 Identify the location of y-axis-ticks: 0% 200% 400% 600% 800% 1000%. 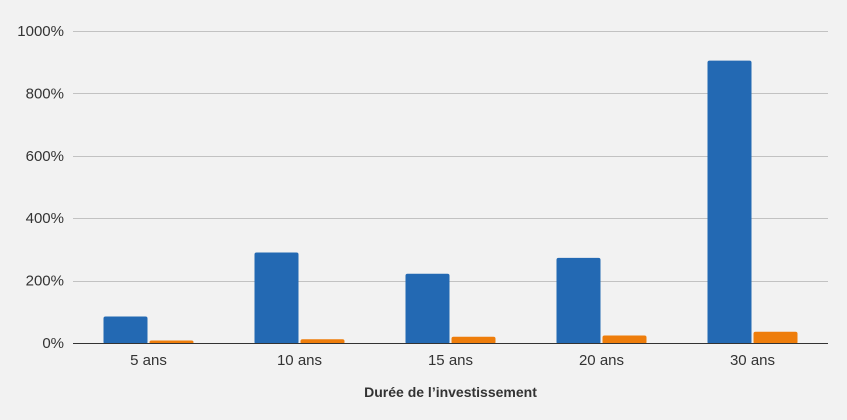
(40, 187).